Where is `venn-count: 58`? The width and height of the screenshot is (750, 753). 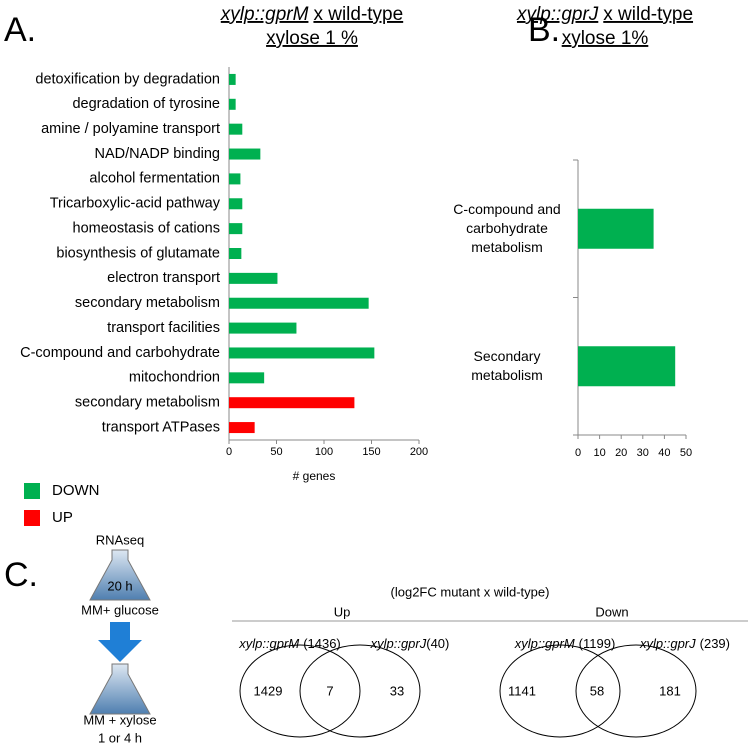 venn-count: 58 is located at coordinates (597, 690).